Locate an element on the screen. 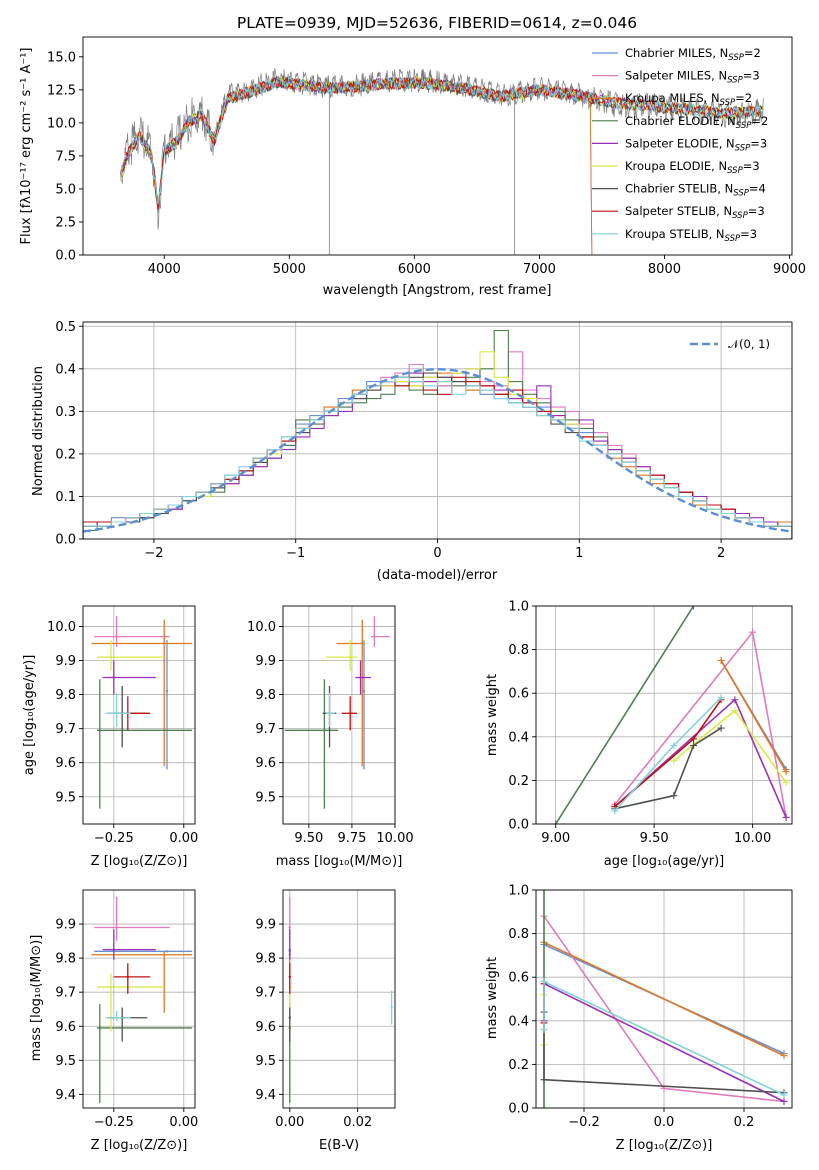 This screenshot has height=1170, width=819. spectrum-plot-area is located at coordinates (442, 161).